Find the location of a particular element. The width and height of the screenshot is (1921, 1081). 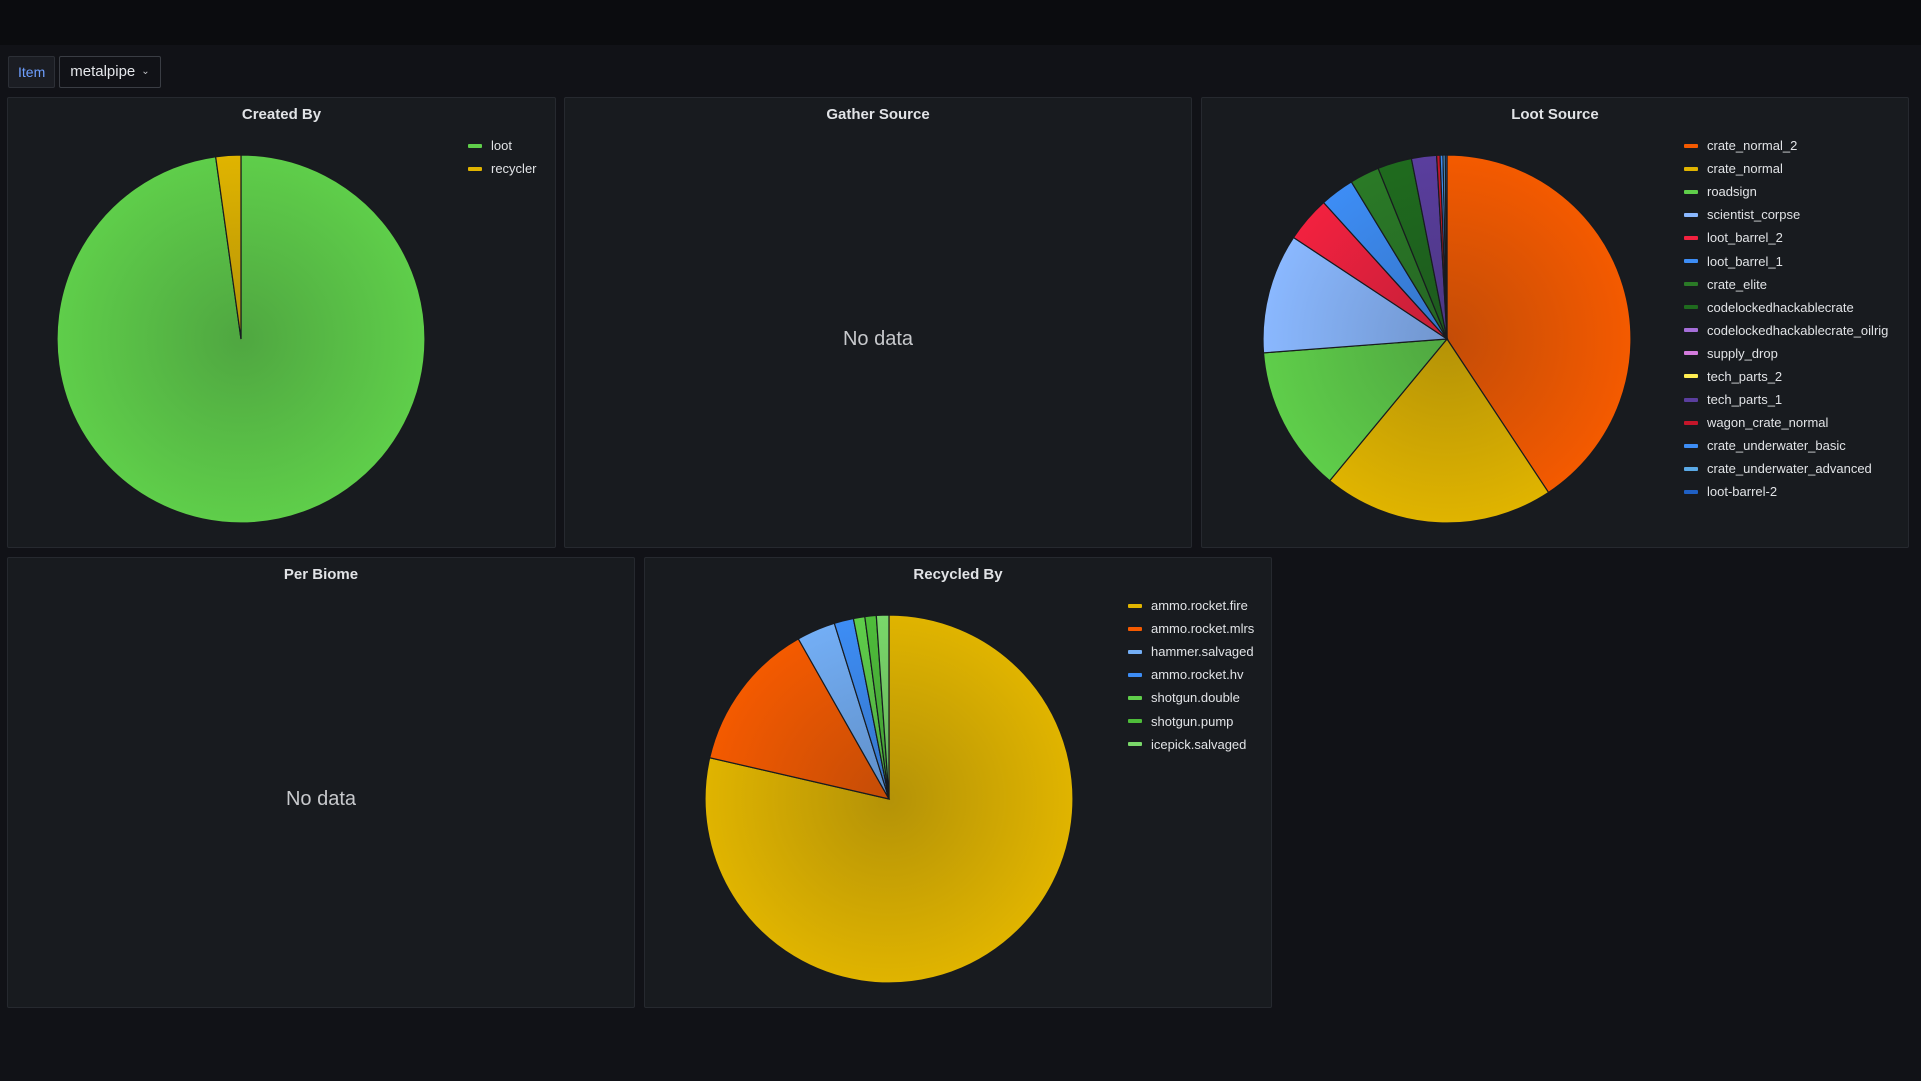

legend-label: icepick.salvaged is located at coordinates (1199, 744).